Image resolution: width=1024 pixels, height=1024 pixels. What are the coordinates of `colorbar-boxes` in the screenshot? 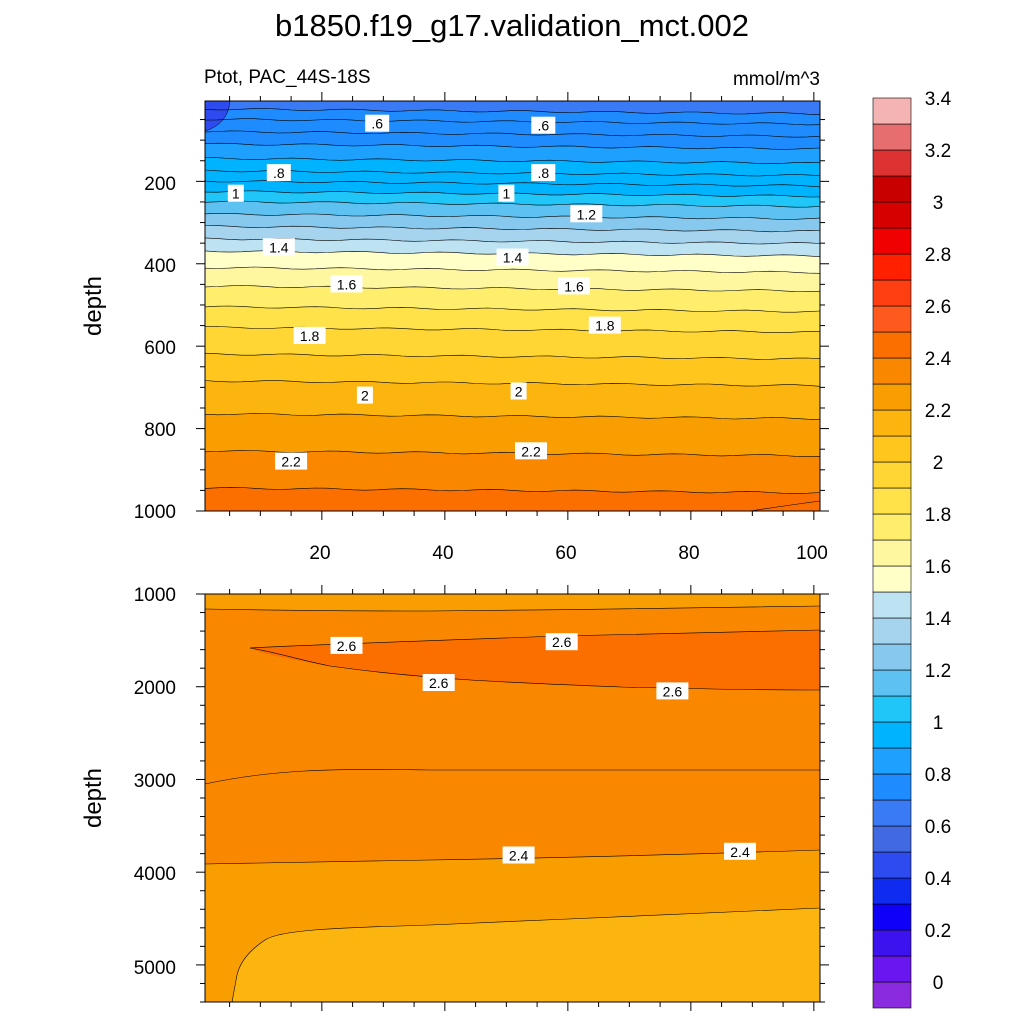 It's located at (892, 553).